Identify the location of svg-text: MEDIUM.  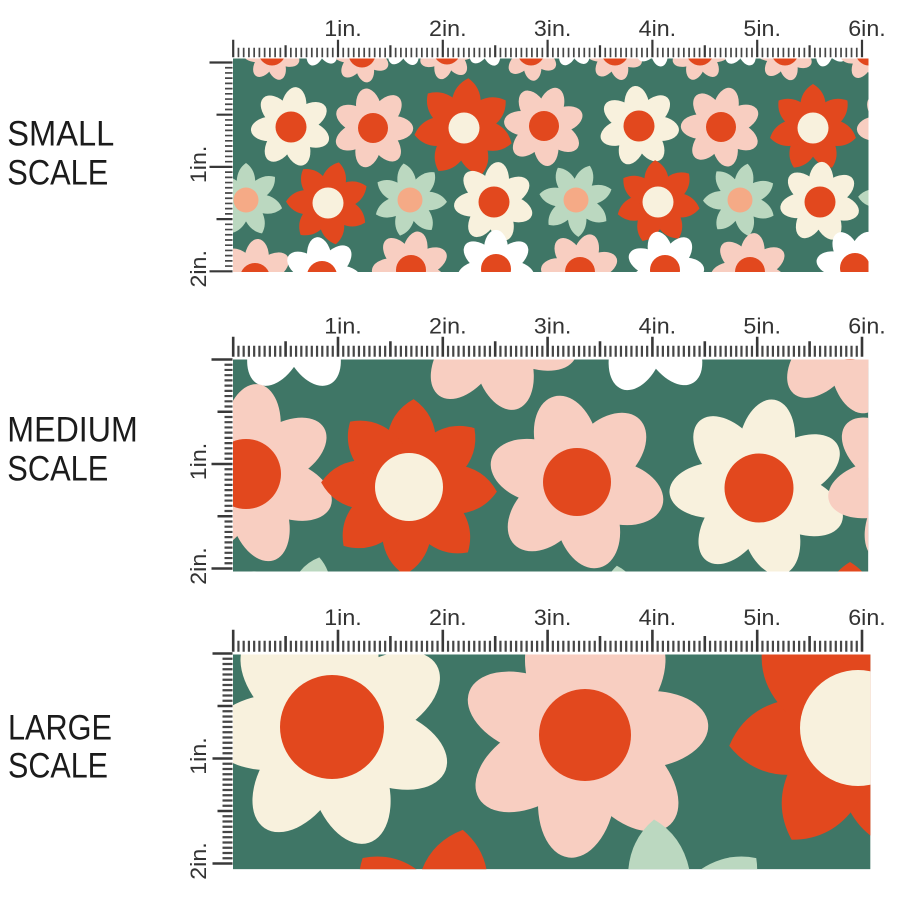
(72, 430).